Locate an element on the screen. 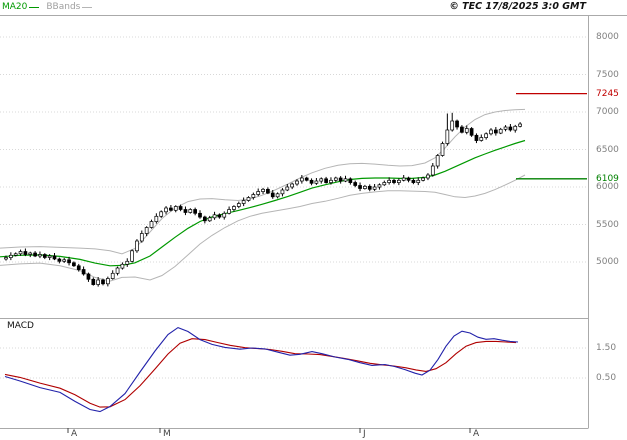  legend-ma20-label: MA20 is located at coordinates (15, 7).